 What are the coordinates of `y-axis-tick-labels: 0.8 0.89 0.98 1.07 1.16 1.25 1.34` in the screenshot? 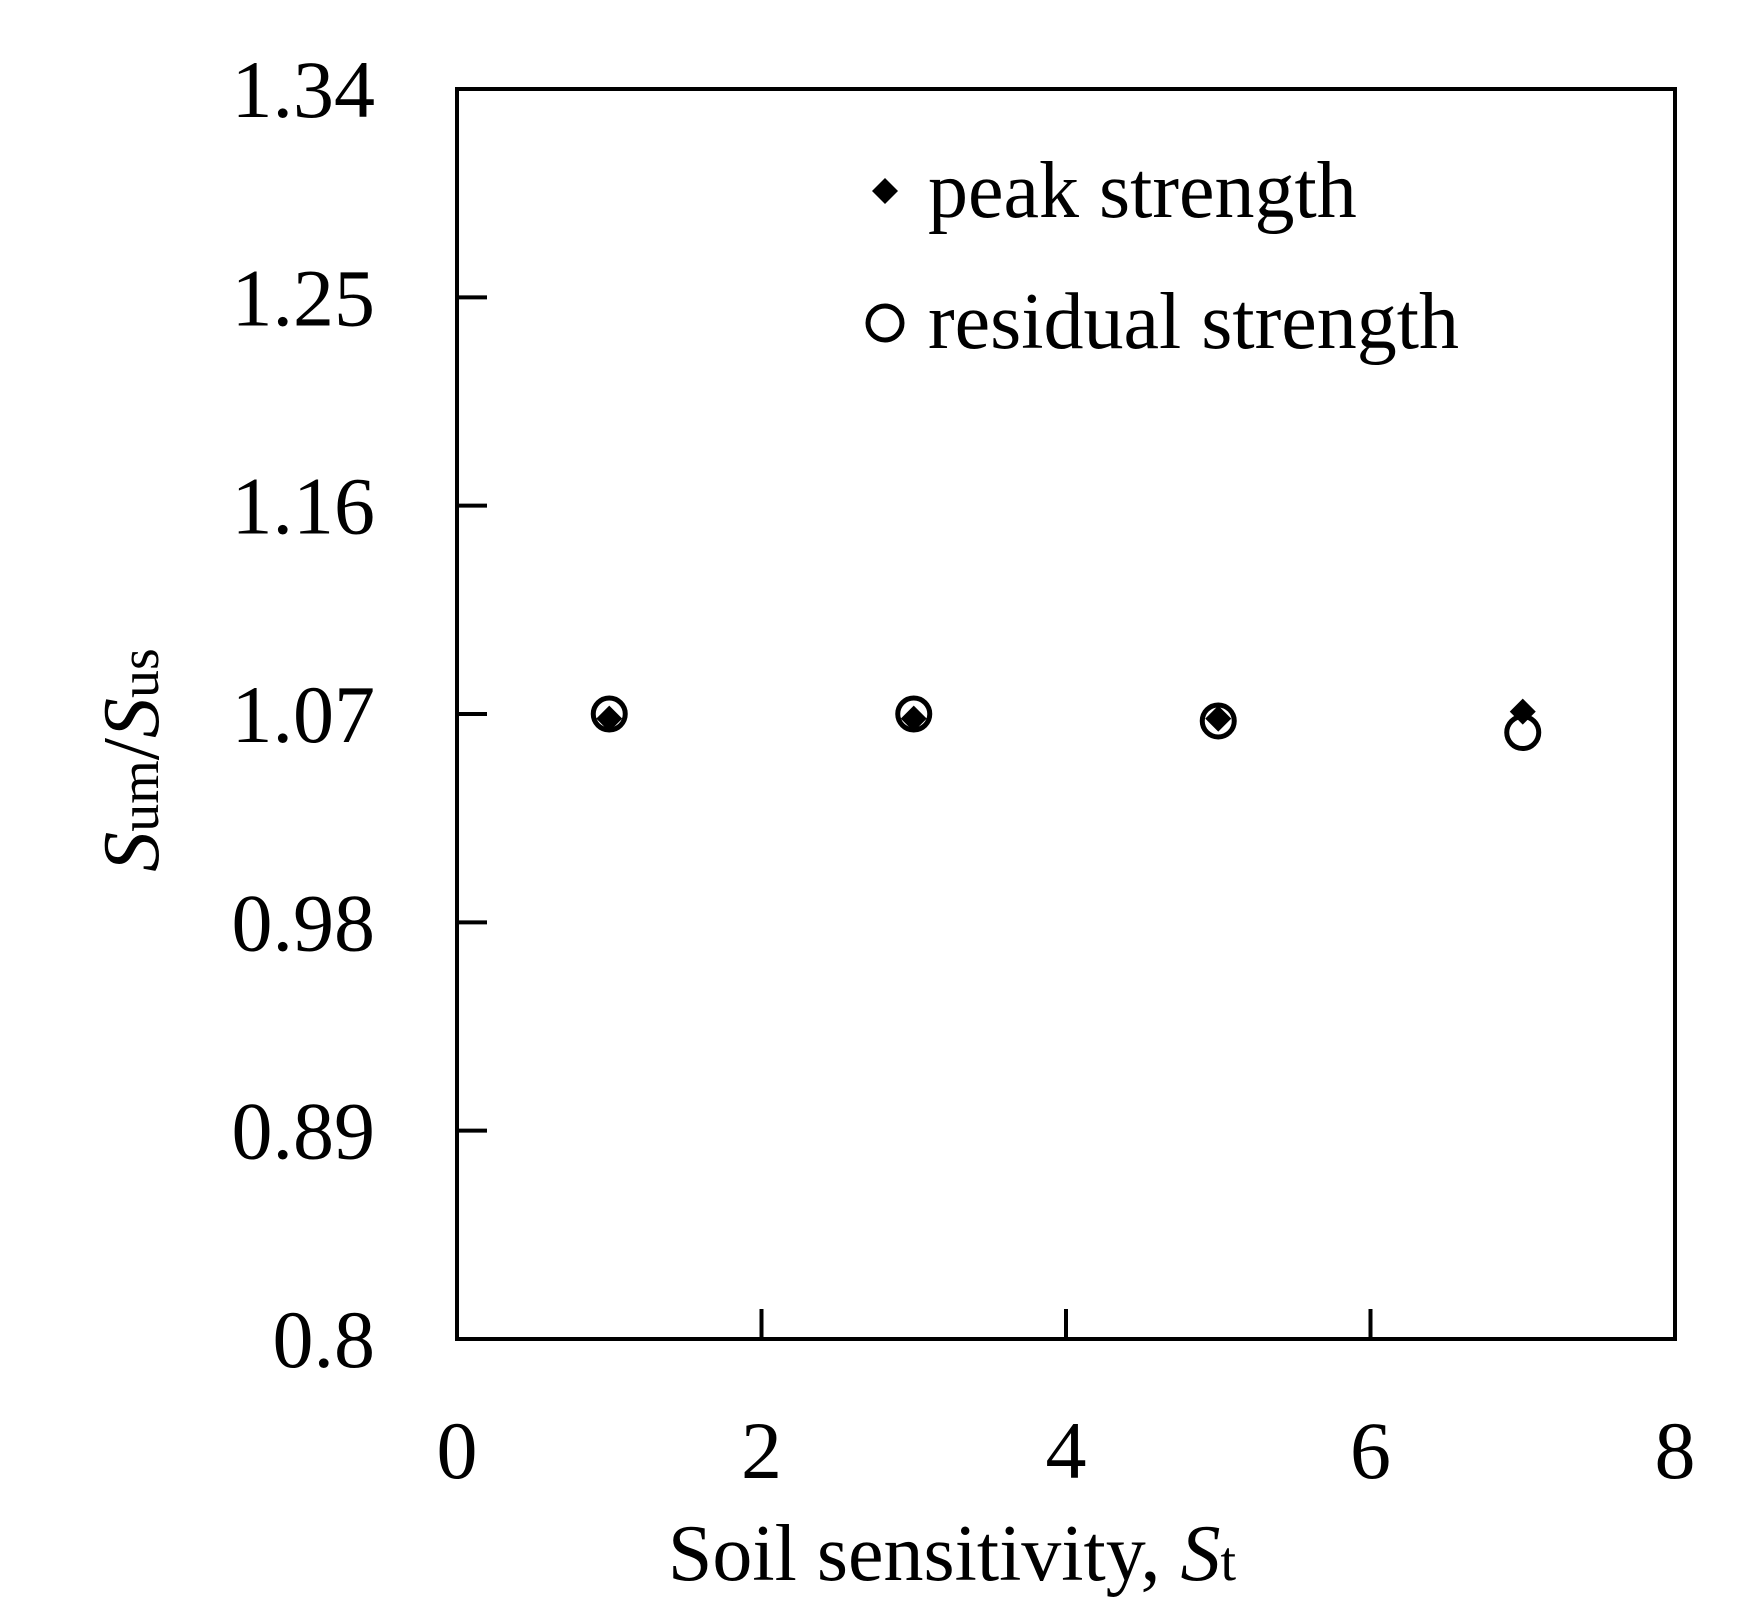 It's located at (304, 714).